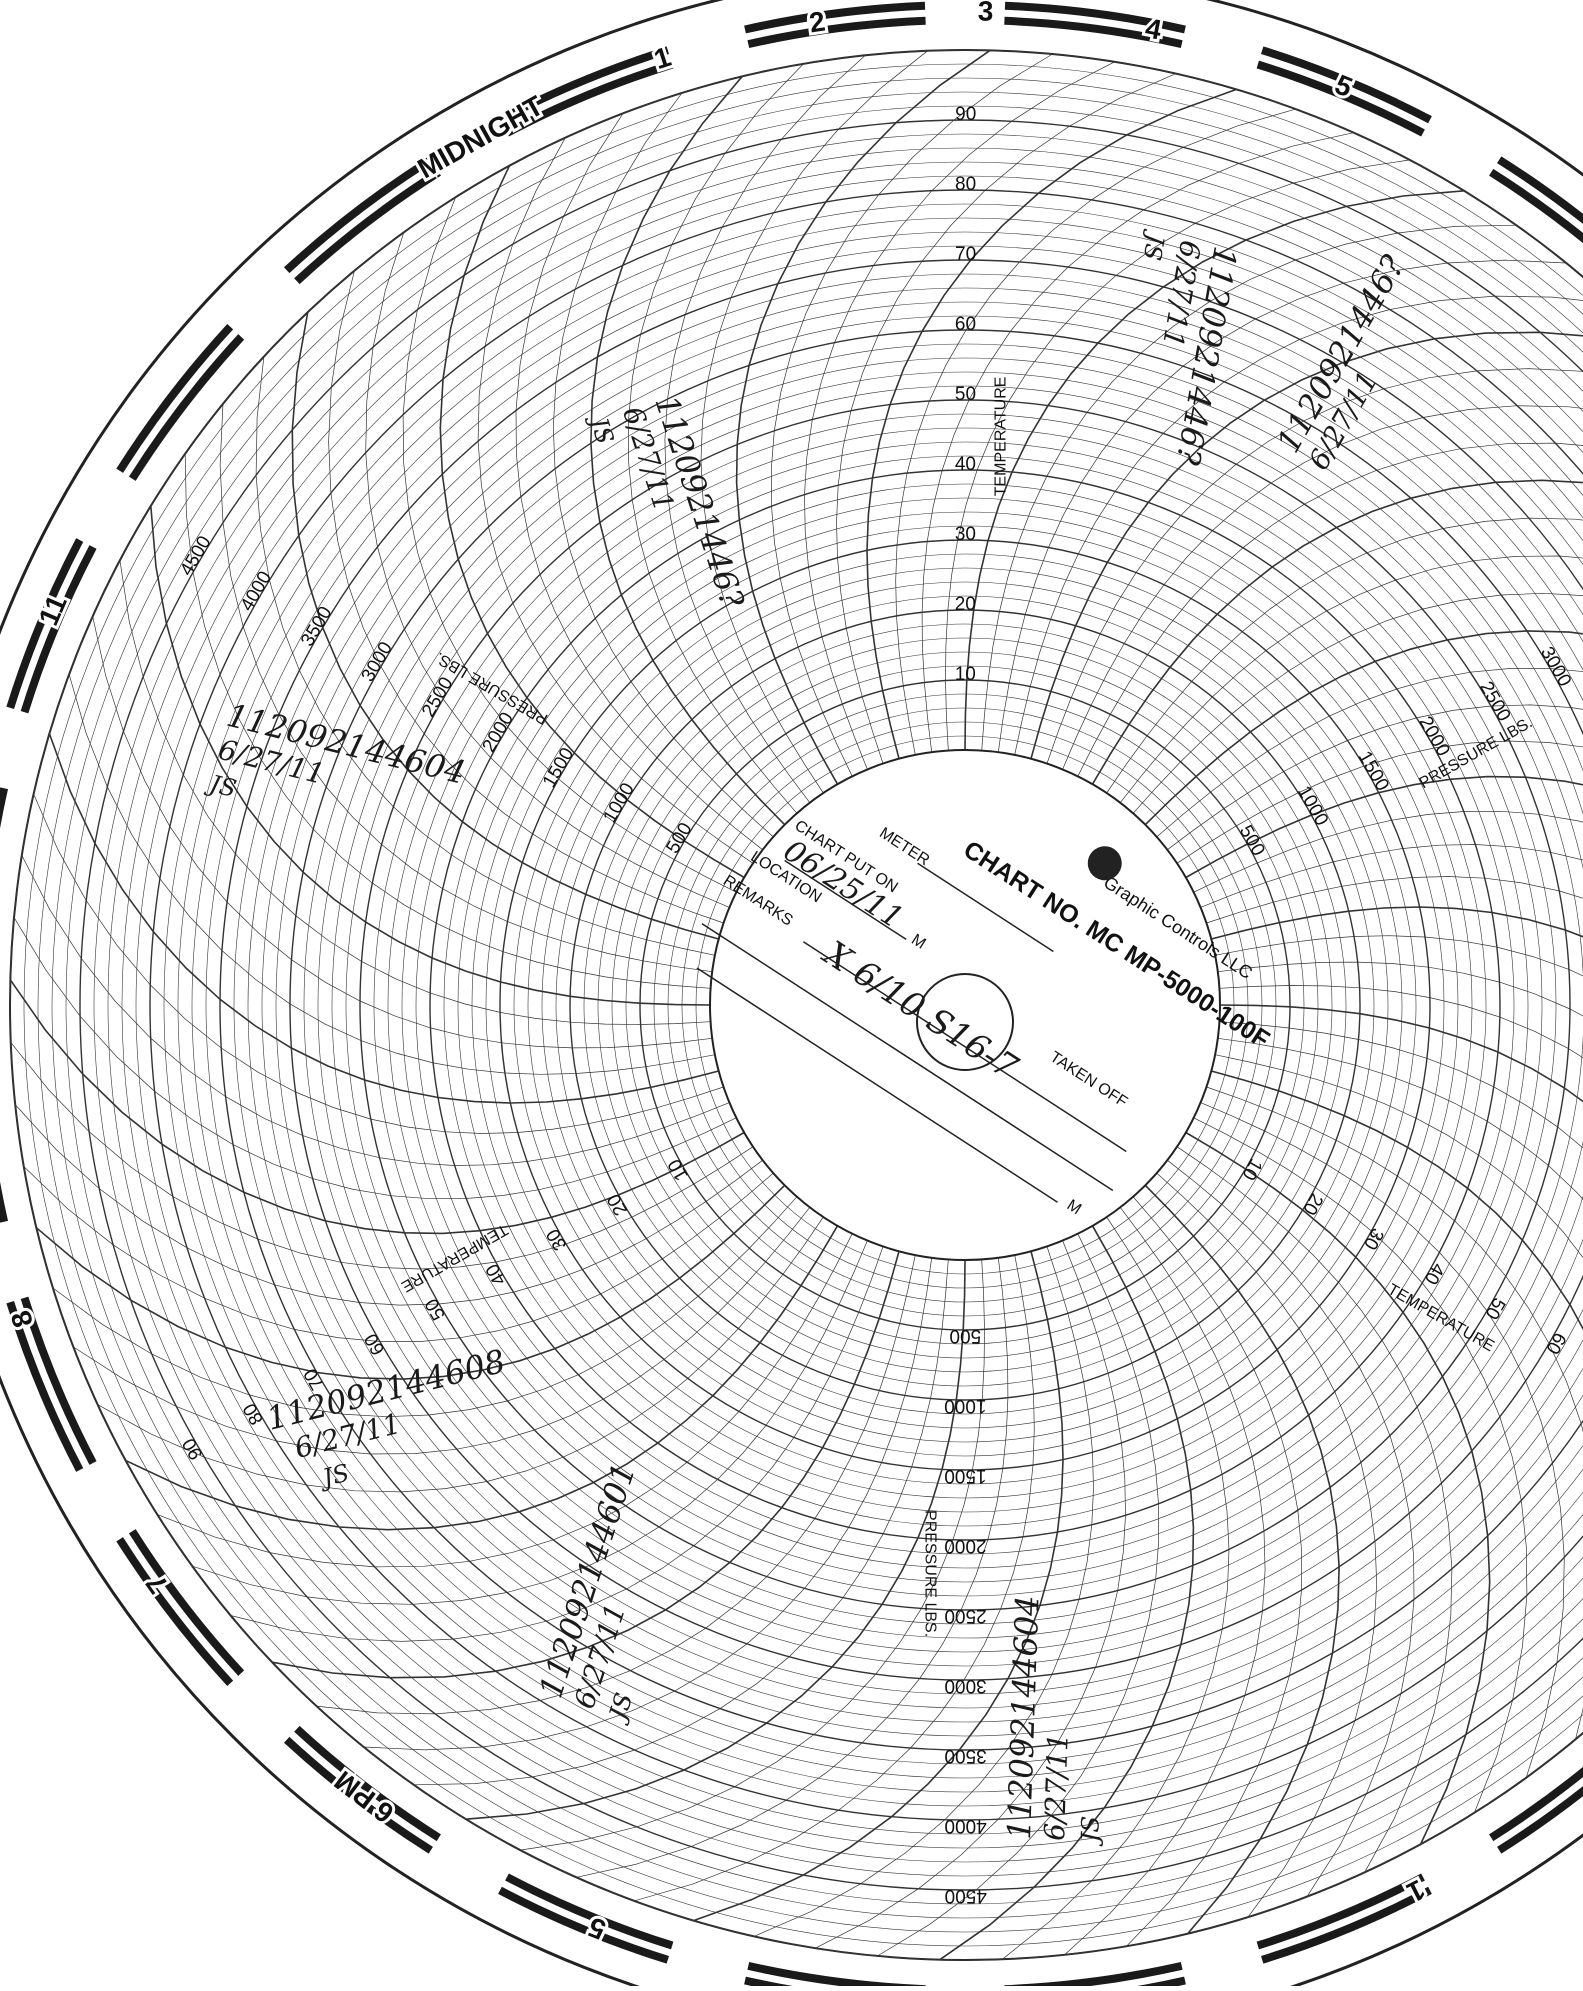 This screenshot has height=1991, width=1583. I want to click on time-ring-label: 2, so click(817, 21).